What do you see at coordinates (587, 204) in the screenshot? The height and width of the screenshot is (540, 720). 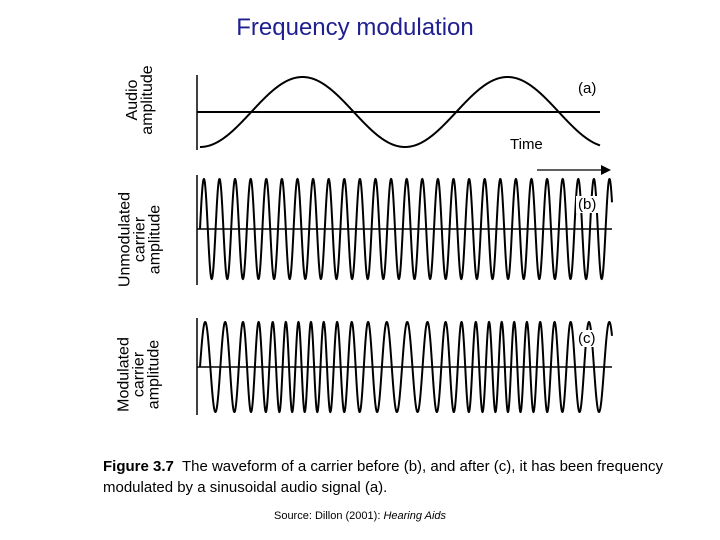 I see `panel-b-label: (b)` at bounding box center [587, 204].